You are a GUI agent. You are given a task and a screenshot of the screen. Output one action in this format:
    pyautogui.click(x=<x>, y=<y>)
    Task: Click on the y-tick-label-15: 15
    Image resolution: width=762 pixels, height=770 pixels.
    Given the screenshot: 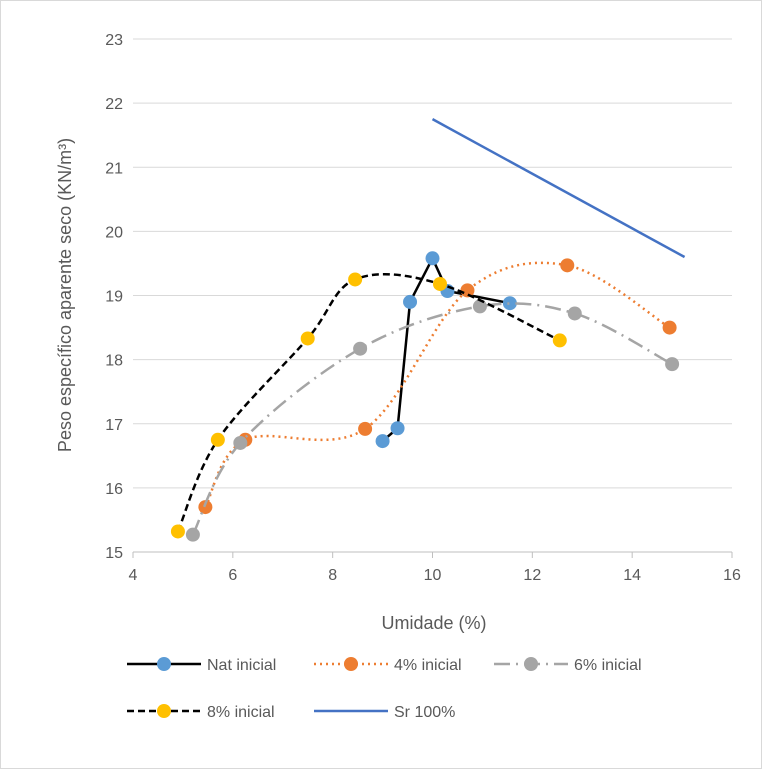 What is the action you would take?
    pyautogui.click(x=114, y=553)
    